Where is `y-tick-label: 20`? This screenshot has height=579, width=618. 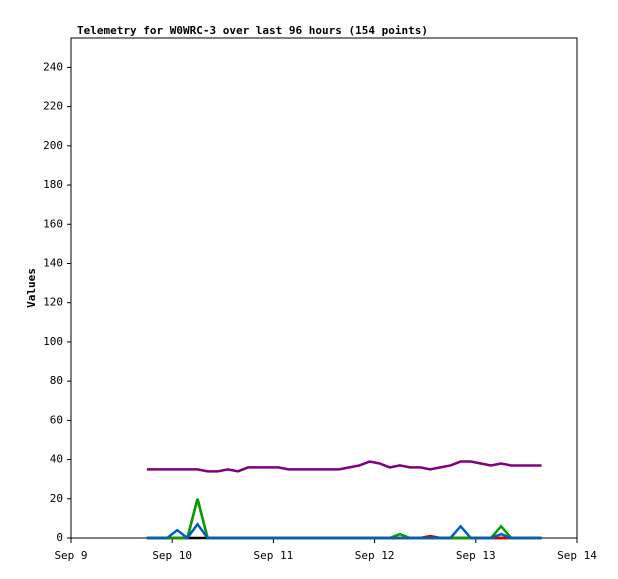
y-tick-label: 20 is located at coordinates (56, 498).